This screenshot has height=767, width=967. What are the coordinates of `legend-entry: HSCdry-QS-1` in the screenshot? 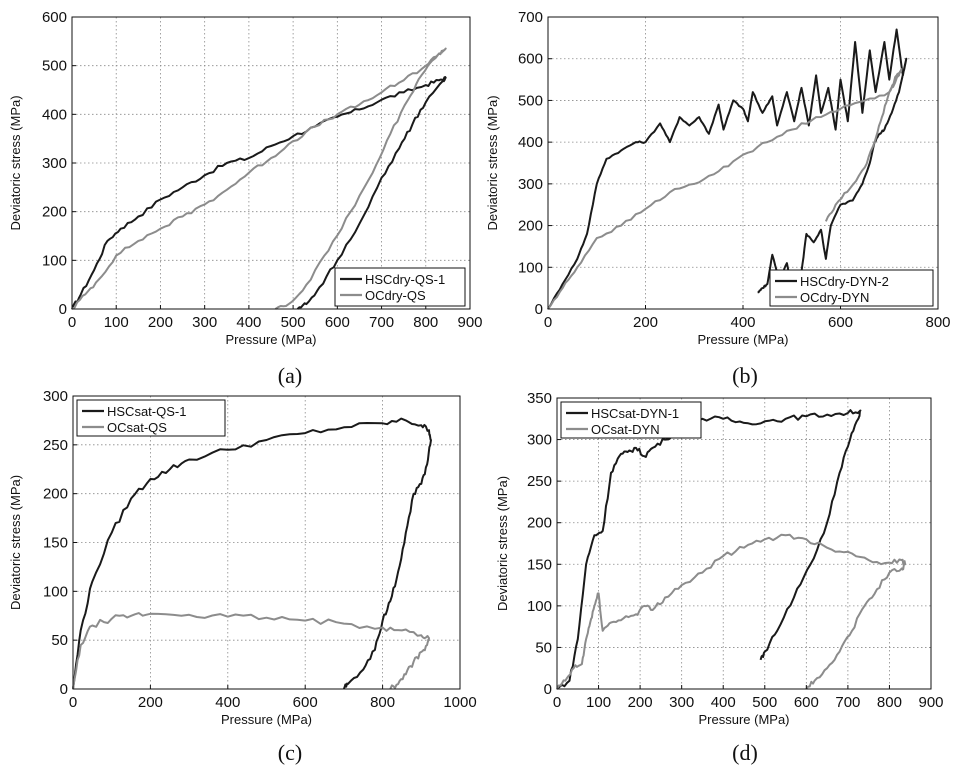 It's located at (405, 279).